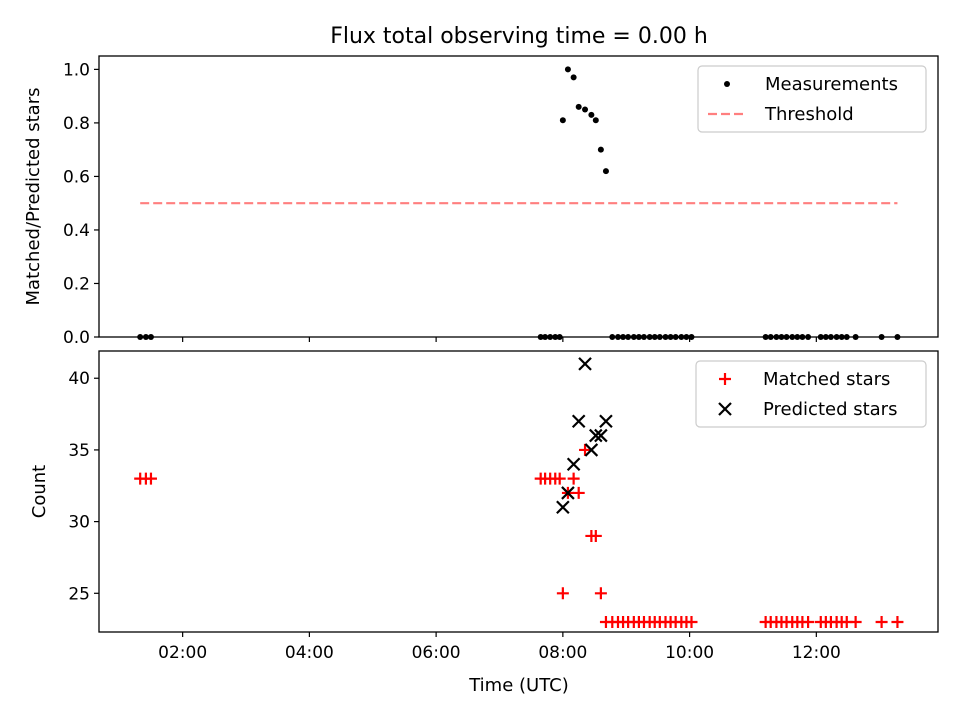  Describe the element at coordinates (76, 124) in the screenshot. I see `y-tick-label: 0.8` at that location.